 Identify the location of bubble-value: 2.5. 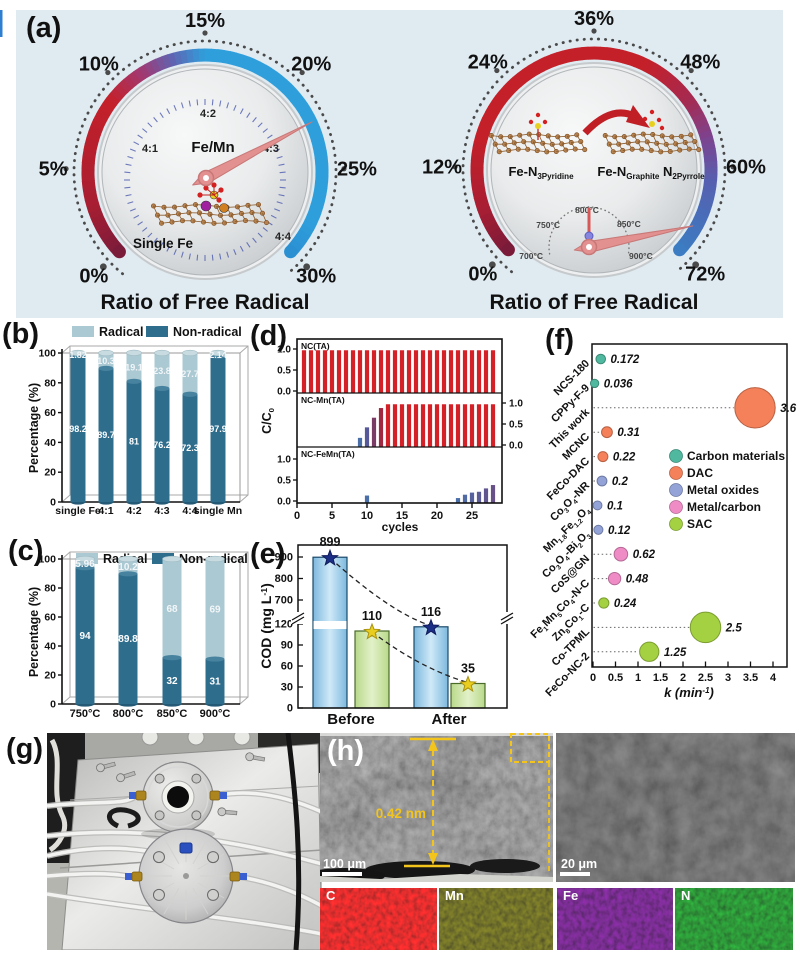
(734, 628).